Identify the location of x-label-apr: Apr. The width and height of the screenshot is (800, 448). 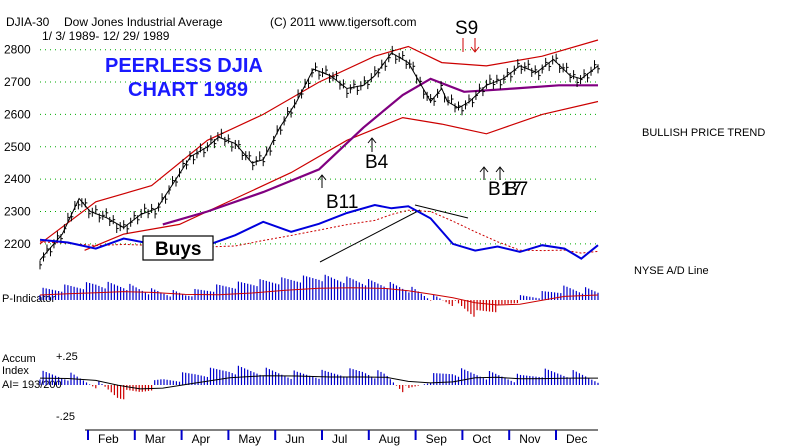
(201, 439).